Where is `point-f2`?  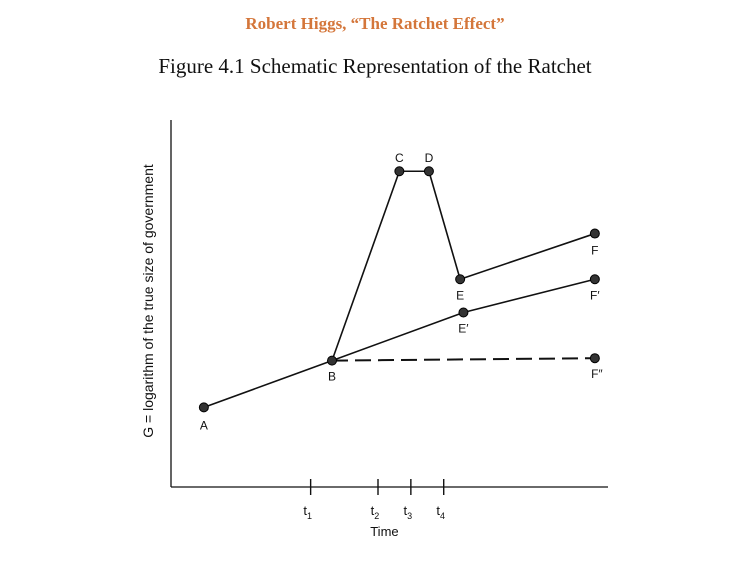
point-f2 is located at coordinates (594, 358).